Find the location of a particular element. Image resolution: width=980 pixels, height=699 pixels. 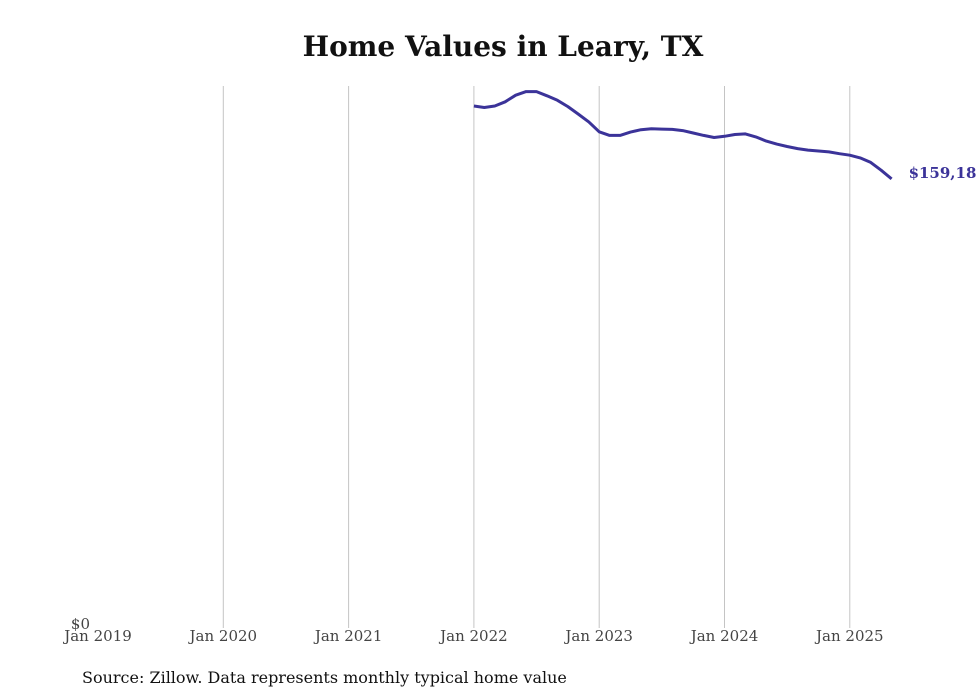

series-layer is located at coordinates (682, 135).